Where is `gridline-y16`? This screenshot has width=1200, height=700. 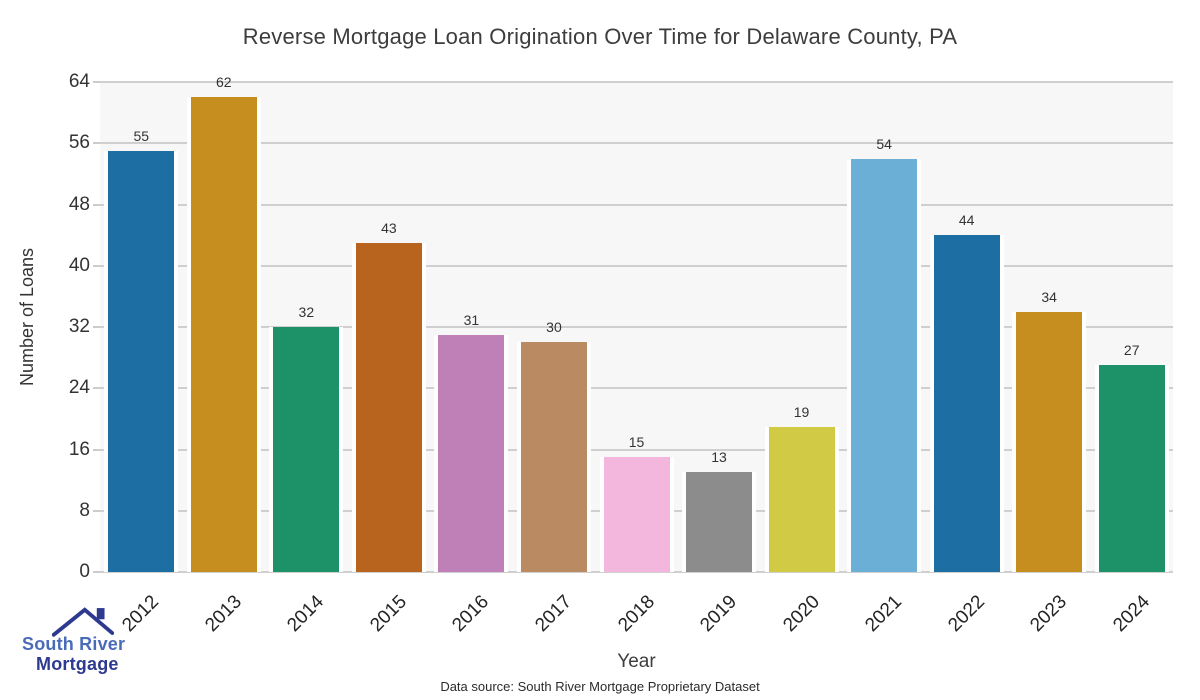 gridline-y16 is located at coordinates (636, 449).